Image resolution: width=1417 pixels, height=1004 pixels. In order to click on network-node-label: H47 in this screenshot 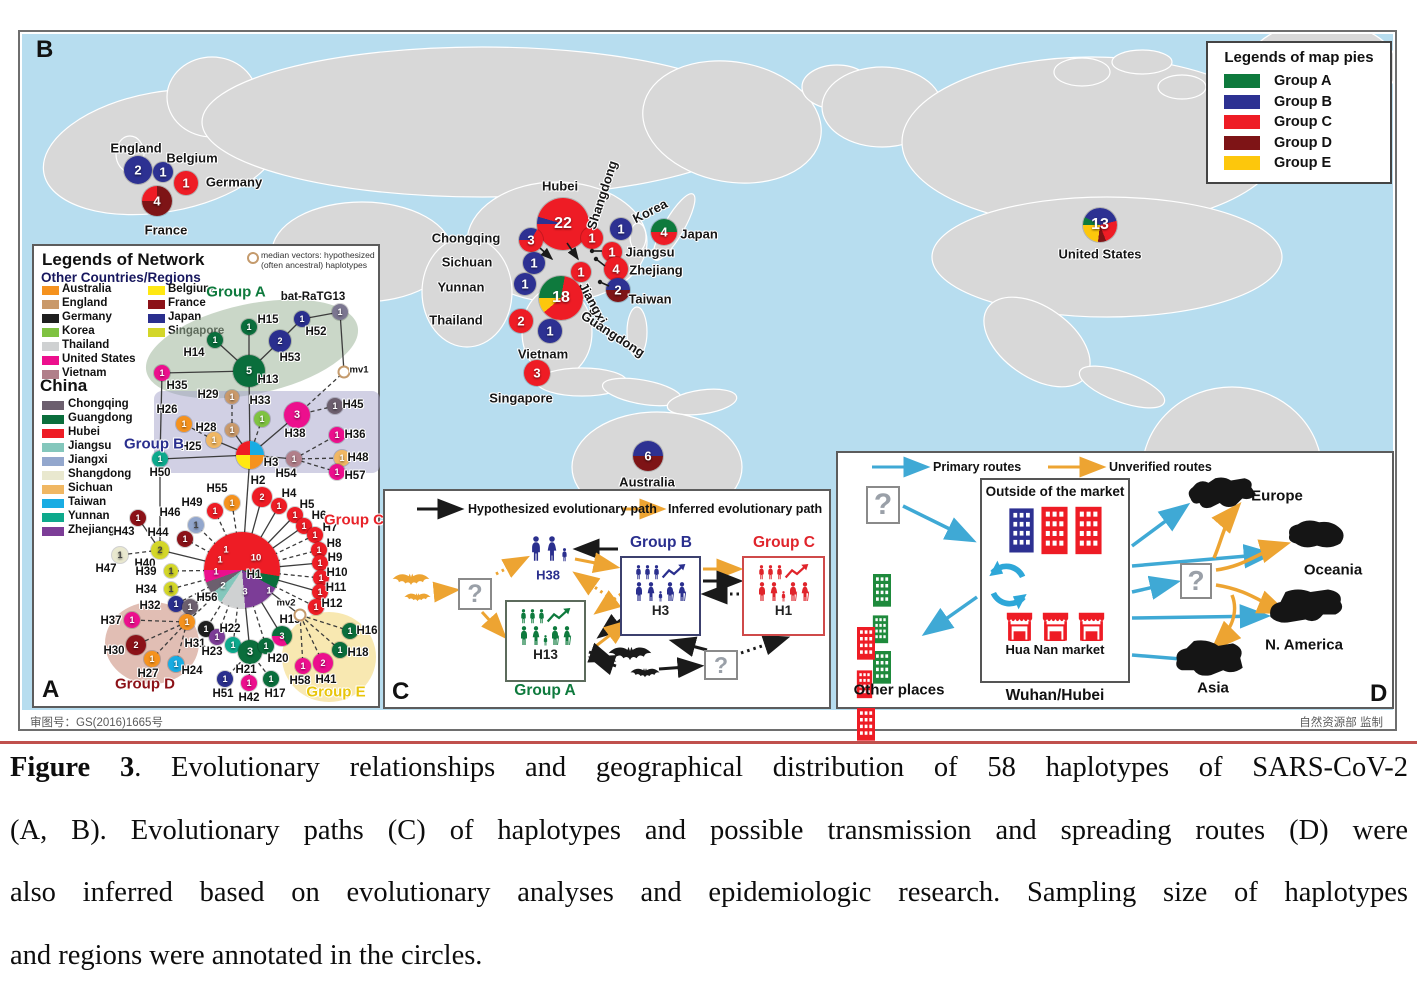, I will do `click(106, 569)`.